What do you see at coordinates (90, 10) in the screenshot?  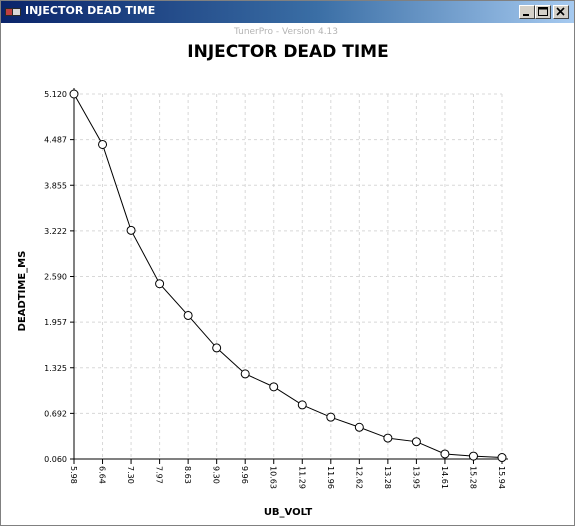 I see `window-title: INJECTOR DEAD TIME` at bounding box center [90, 10].